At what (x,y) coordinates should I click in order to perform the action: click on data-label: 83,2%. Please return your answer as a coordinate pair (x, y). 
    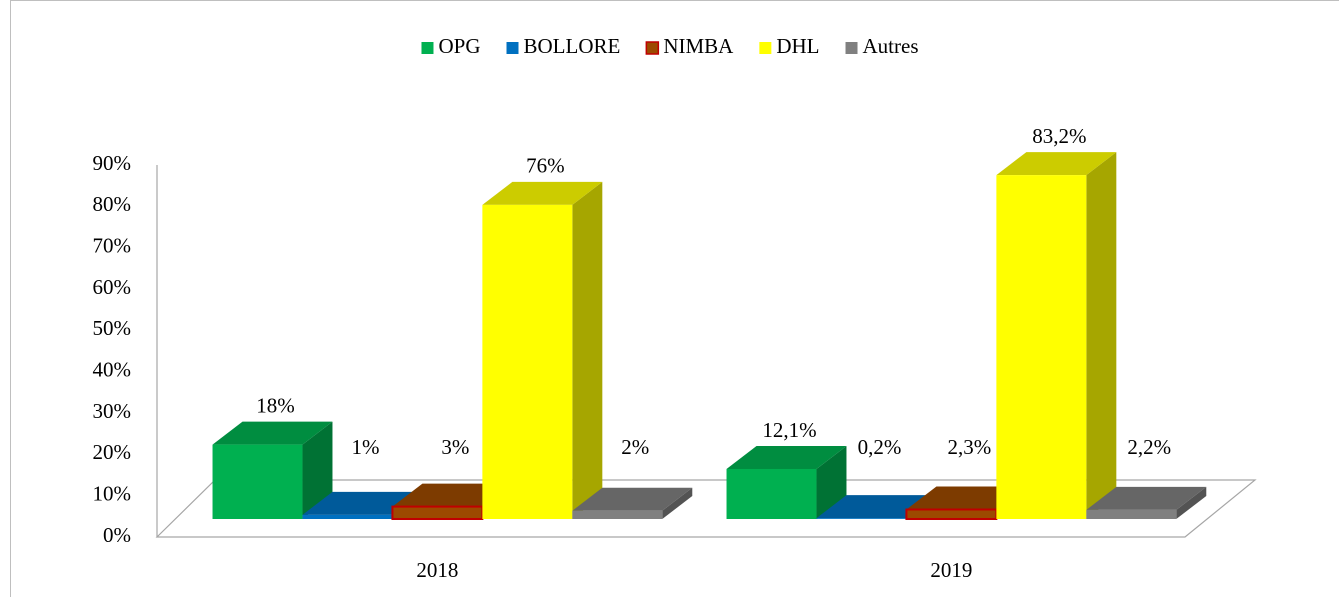
    Looking at the image, I should click on (1059, 136).